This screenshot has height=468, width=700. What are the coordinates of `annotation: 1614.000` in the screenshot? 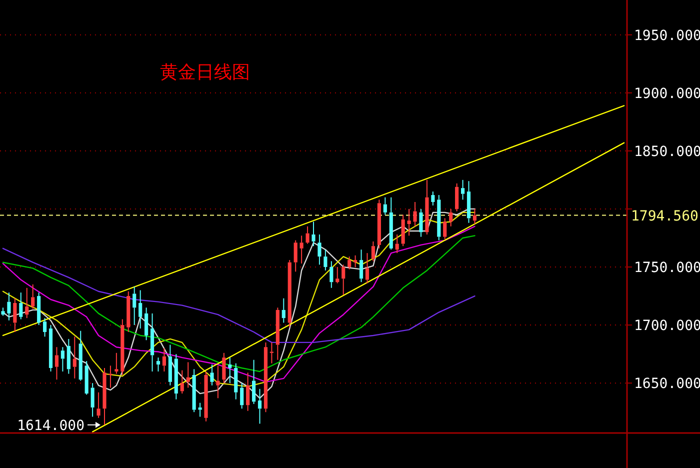 It's located at (50, 426).